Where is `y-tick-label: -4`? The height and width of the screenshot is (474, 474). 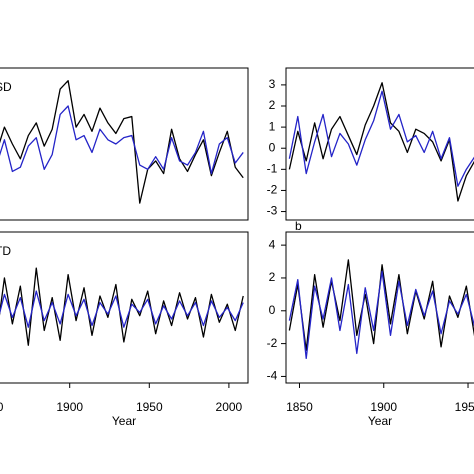
y-tick-label: -4 is located at coordinates (272, 376).